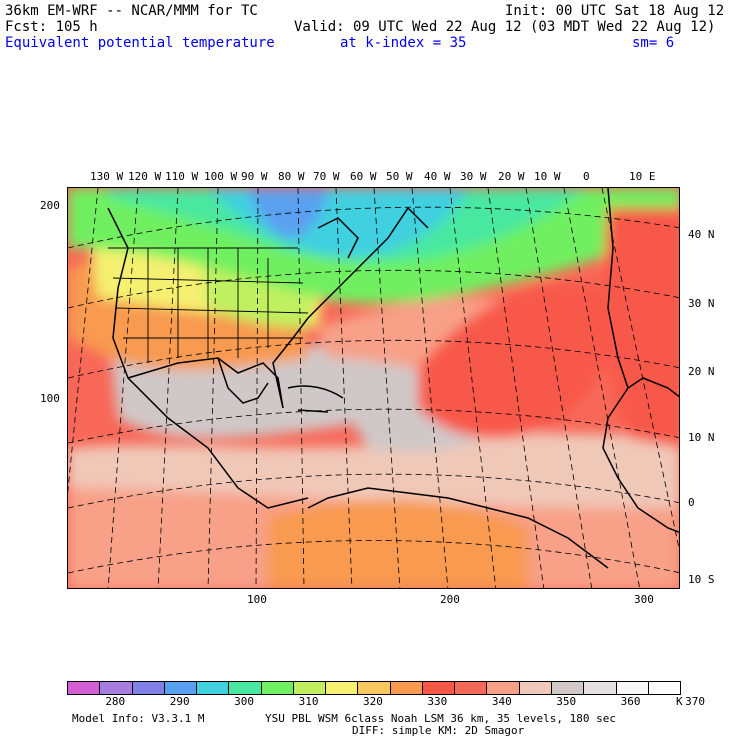 The height and width of the screenshot is (740, 740). I want to click on lat-label: 0, so click(691, 502).